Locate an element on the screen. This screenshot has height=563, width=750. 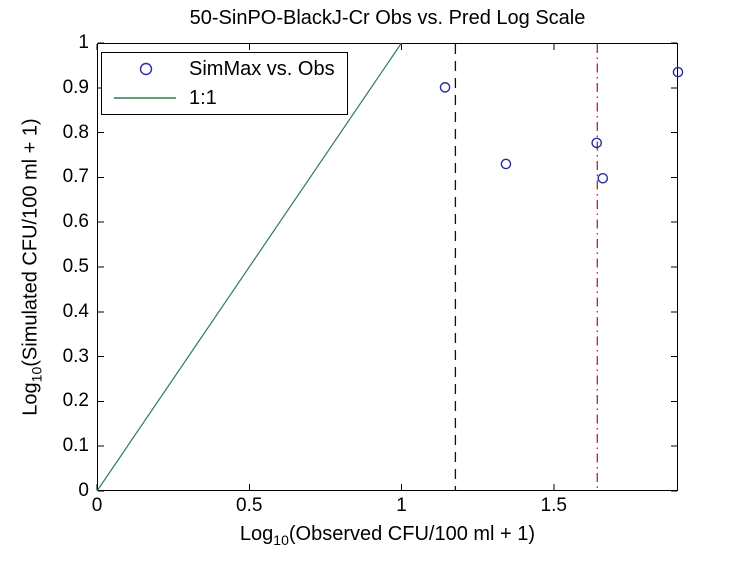
legend-label-simmax: SimMax vs. Obs is located at coordinates (262, 68).